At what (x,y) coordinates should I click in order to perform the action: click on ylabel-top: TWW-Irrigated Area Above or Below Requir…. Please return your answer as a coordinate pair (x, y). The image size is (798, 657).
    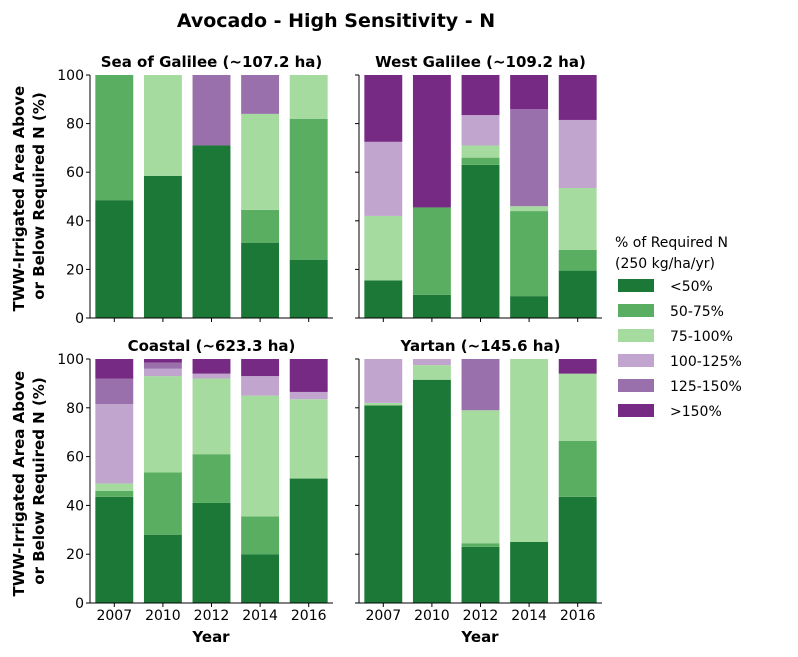
    Looking at the image, I should click on (29, 196).